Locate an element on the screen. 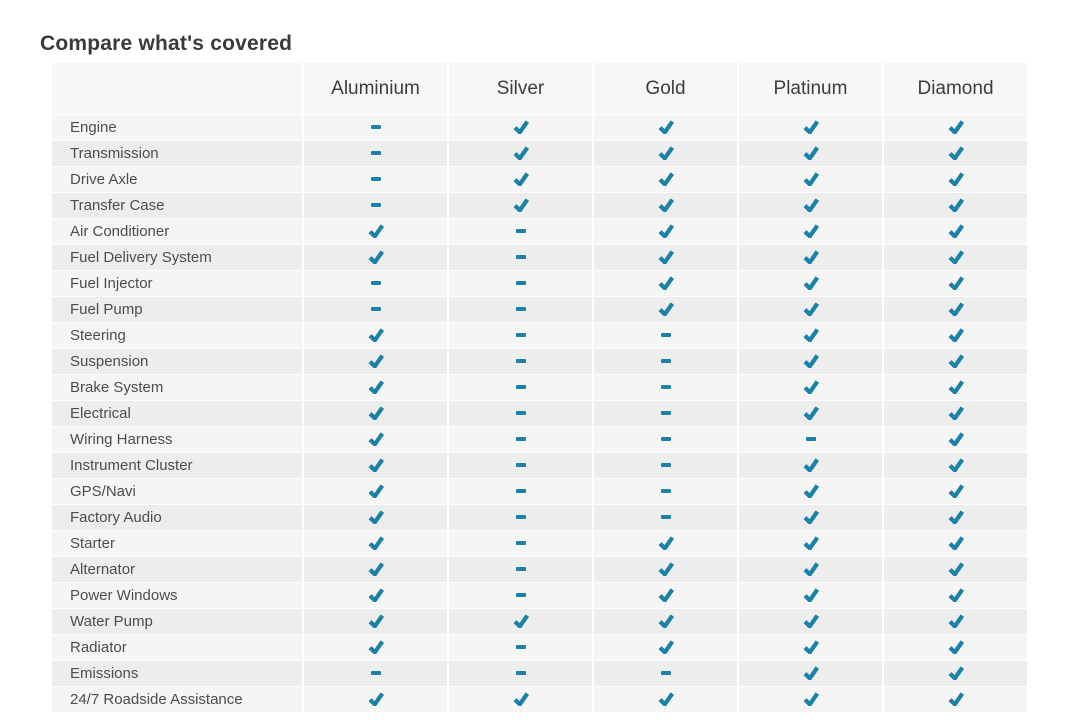  table-row: Emissions is located at coordinates (539, 673).